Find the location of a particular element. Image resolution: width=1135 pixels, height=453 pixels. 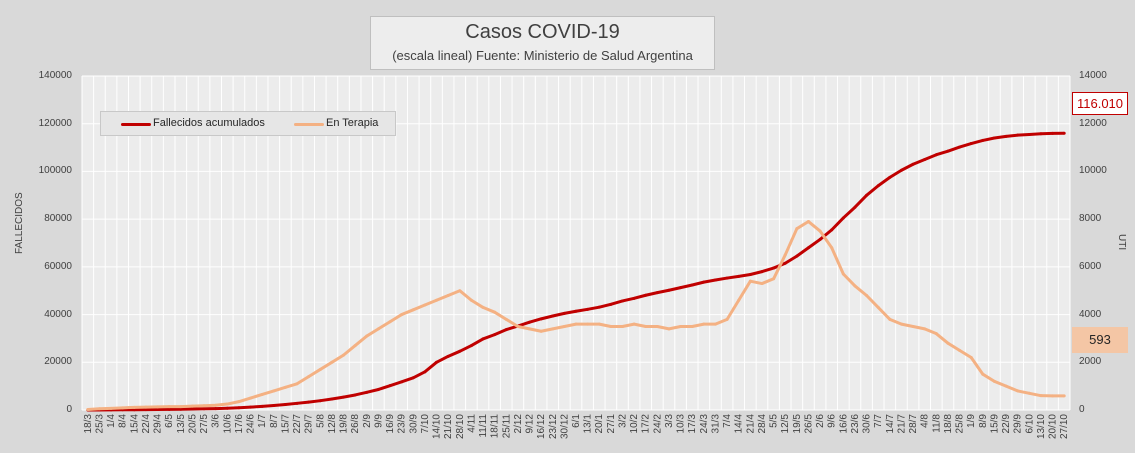

x-tick-label: 2/12 is located at coordinates (518, 424).